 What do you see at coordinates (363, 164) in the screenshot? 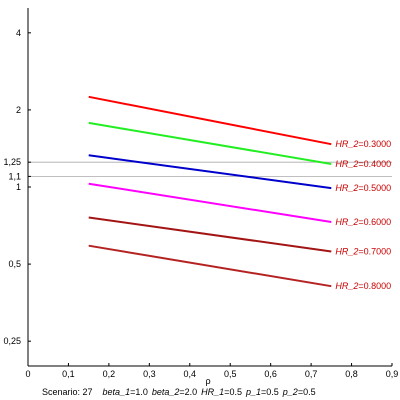
I see `series-label-1: HR_2=0.4000` at bounding box center [363, 164].